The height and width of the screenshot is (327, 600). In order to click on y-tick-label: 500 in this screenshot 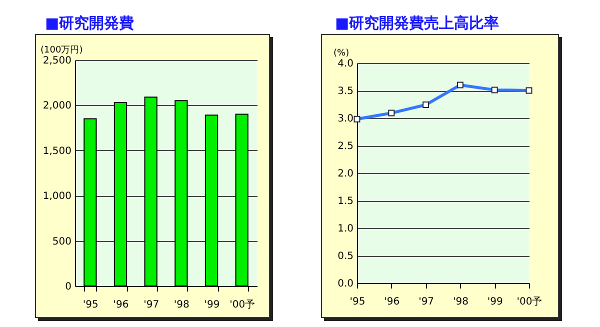, I will do `click(62, 242)`.